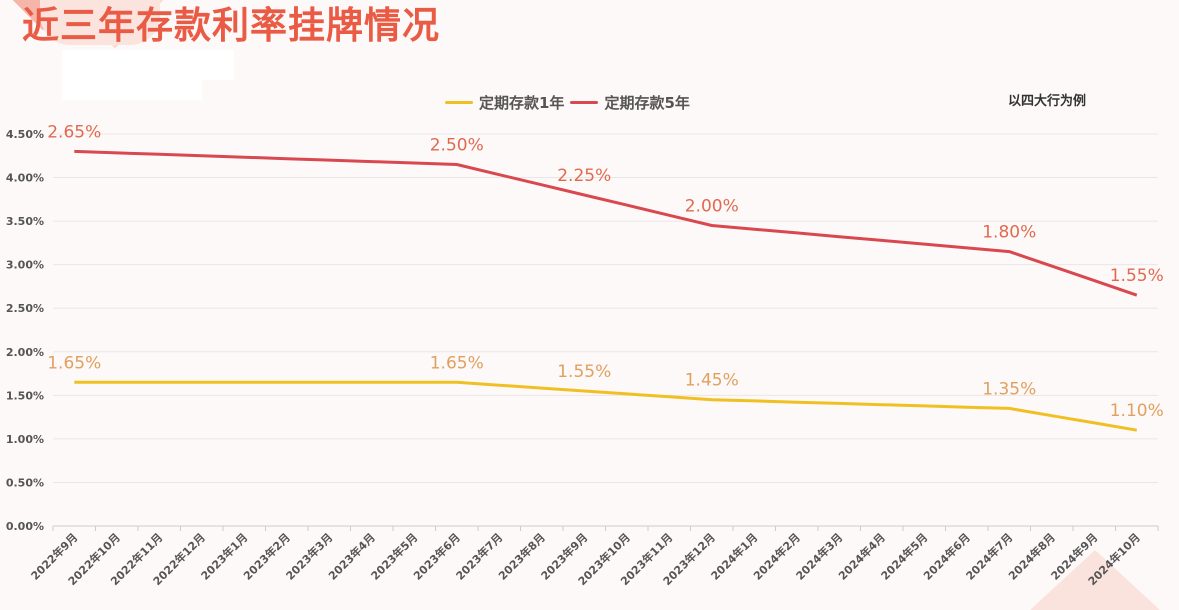  What do you see at coordinates (584, 176) in the screenshot?
I see `data-label: 2.25%` at bounding box center [584, 176].